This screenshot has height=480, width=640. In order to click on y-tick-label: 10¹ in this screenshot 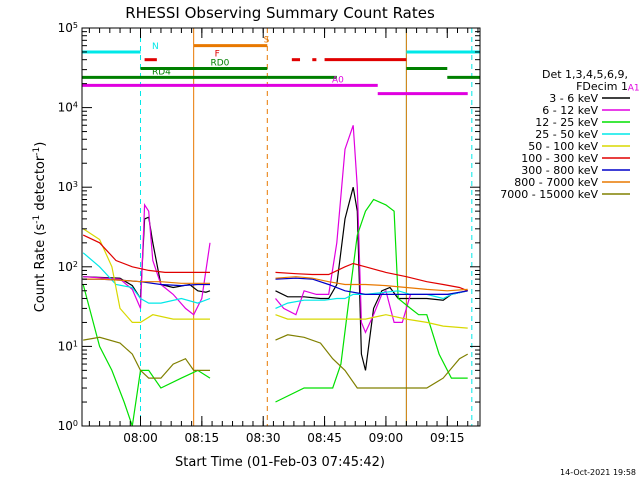, I will do `click(68, 346)`.